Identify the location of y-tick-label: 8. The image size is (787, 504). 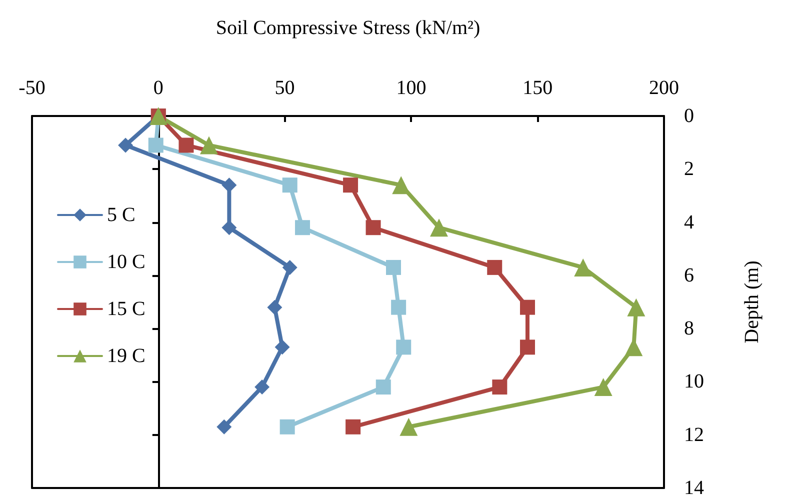
(689, 329).